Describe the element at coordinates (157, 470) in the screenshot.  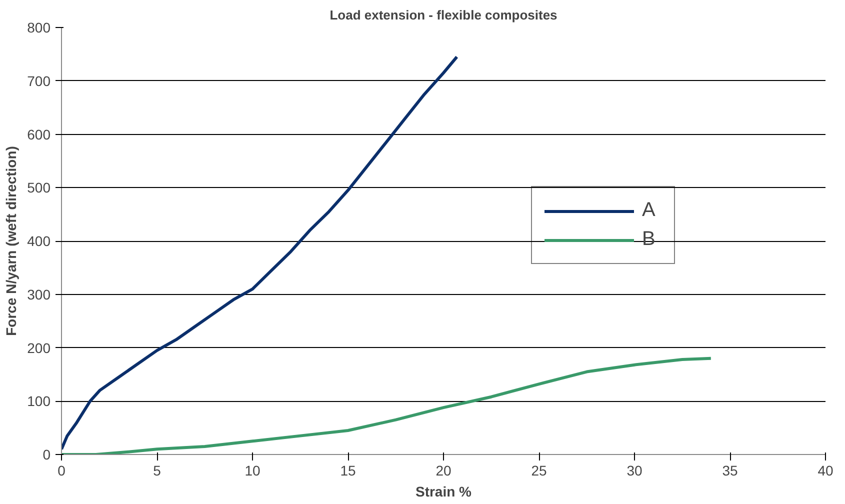
I see `x-tick-label: 5` at that location.